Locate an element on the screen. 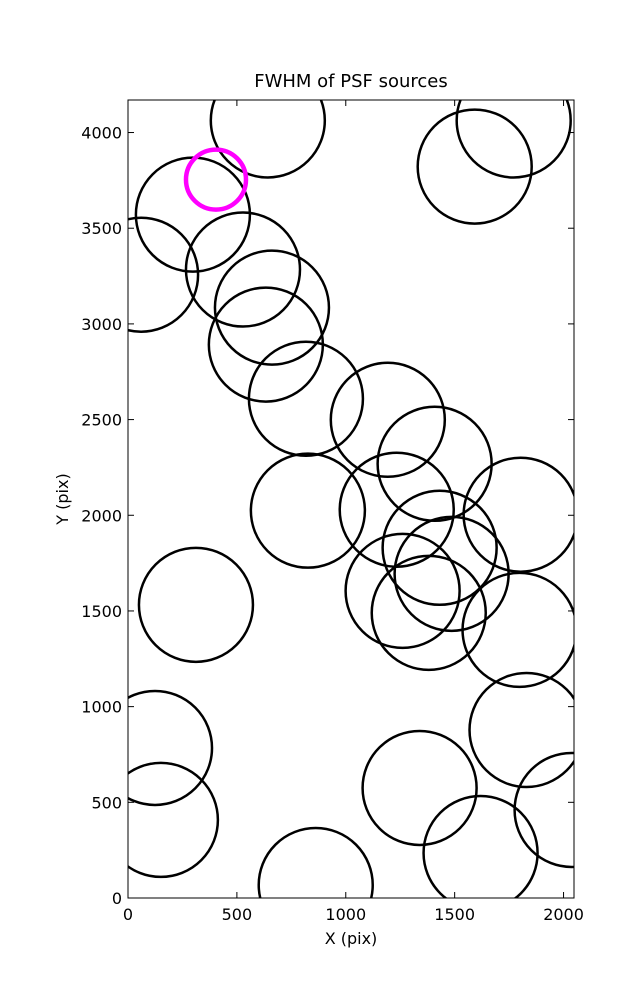 Image resolution: width=637 pixels, height=1004 pixels. y-tick-label: 2500 is located at coordinates (101, 420).